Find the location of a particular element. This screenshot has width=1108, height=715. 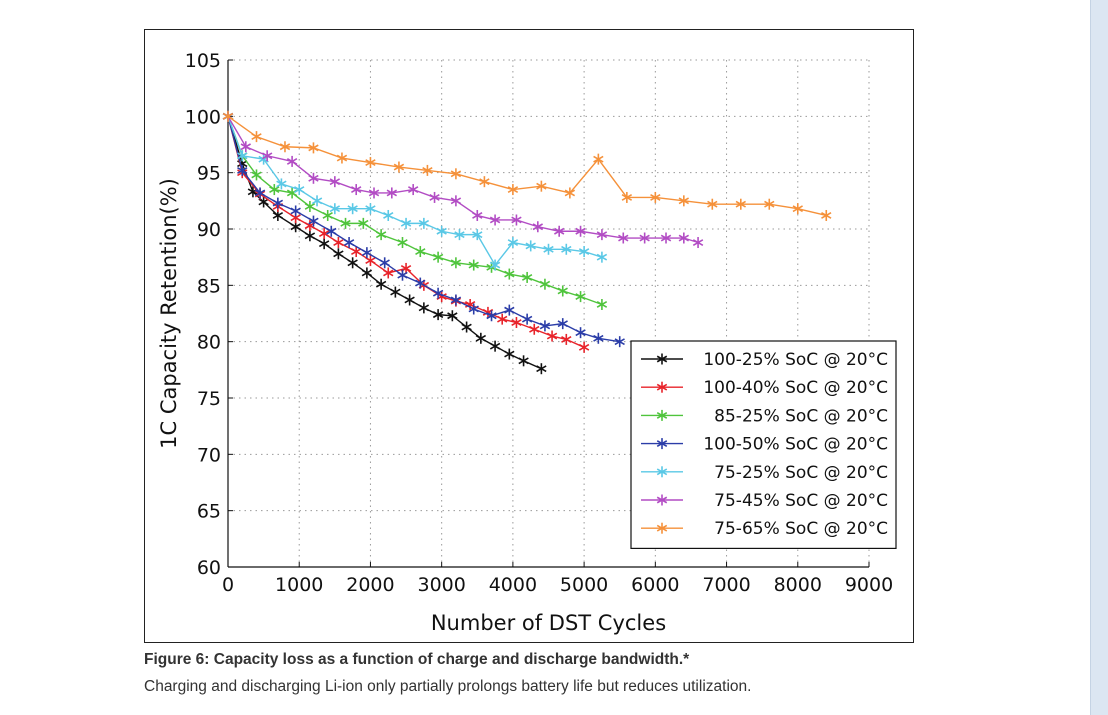

legend-label: 100-40% SoC @ 20°C is located at coordinates (795, 388).